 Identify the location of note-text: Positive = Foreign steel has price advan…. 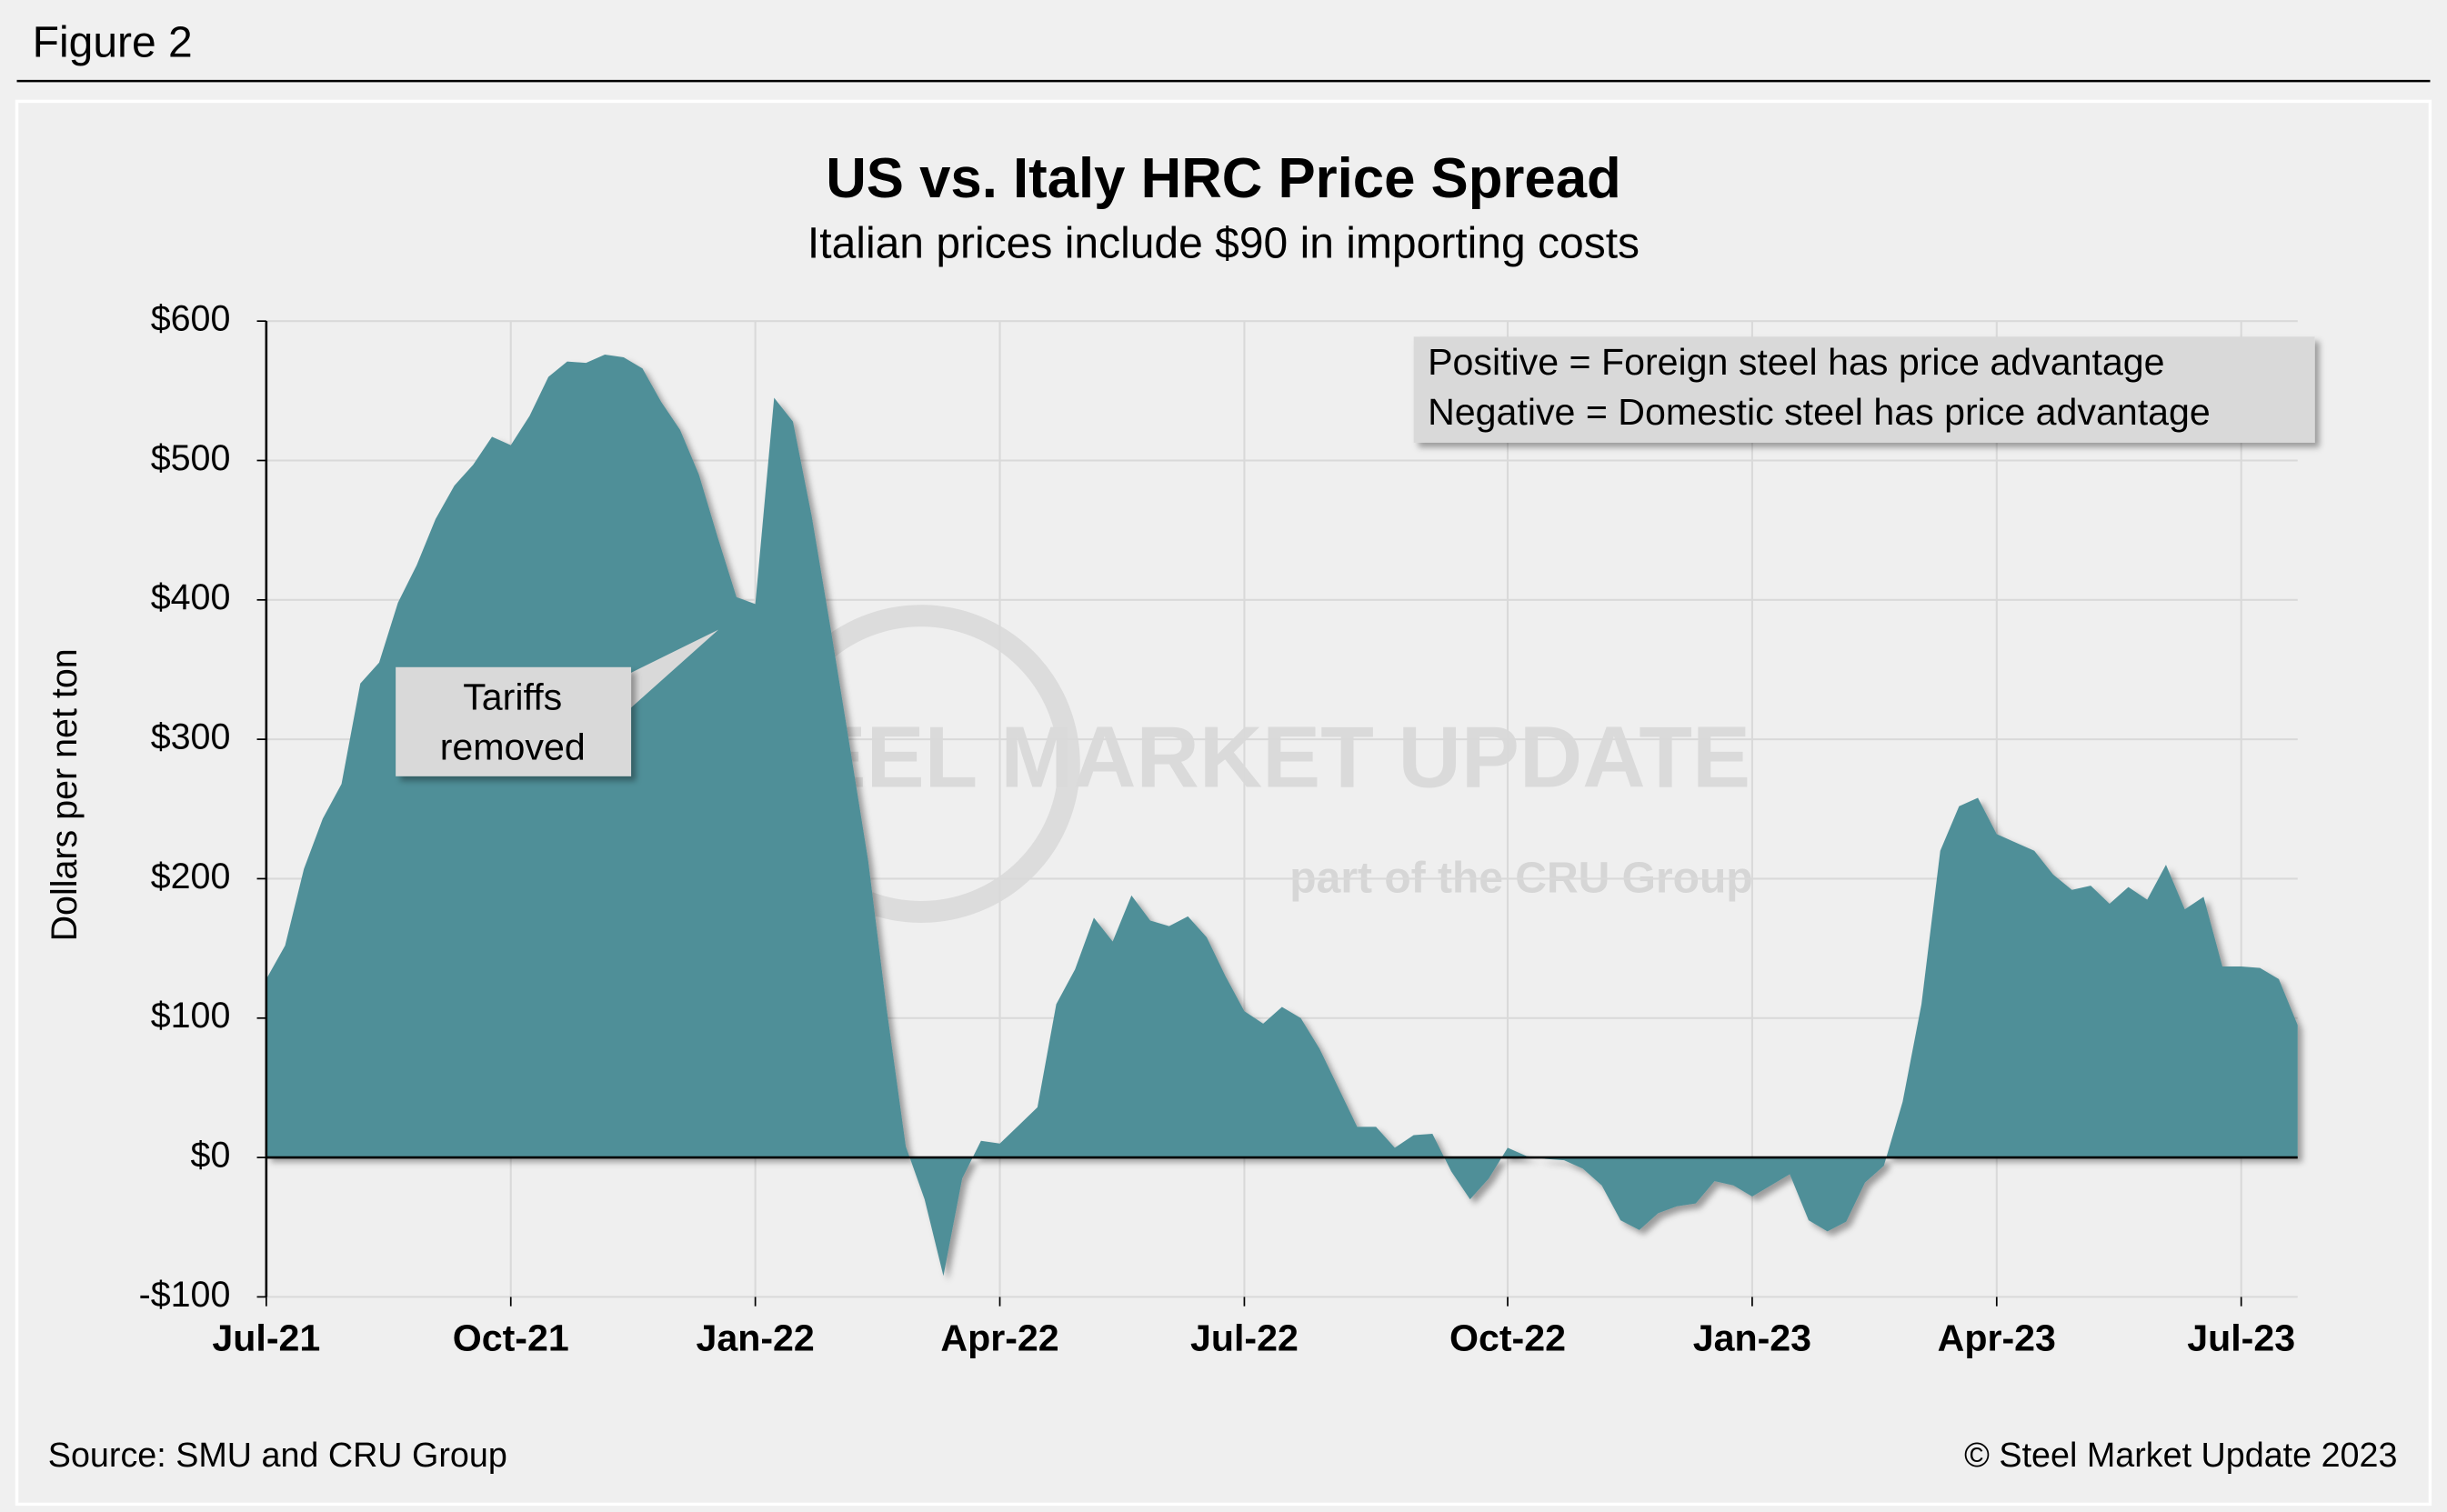
(1796, 362).